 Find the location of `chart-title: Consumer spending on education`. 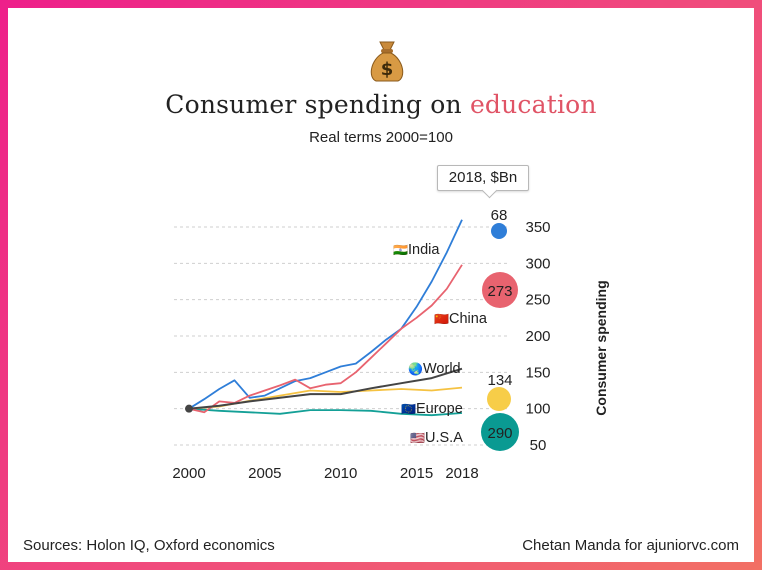

chart-title: Consumer spending on education is located at coordinates (381, 104).